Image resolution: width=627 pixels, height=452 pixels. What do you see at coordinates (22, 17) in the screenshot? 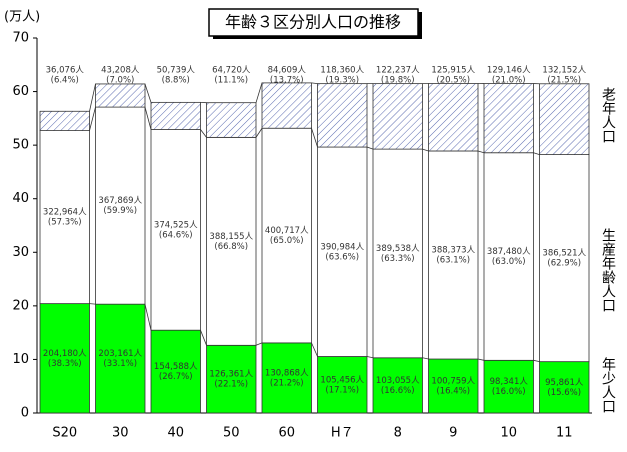
I see `y-axis-label: (万人)` at bounding box center [22, 17].